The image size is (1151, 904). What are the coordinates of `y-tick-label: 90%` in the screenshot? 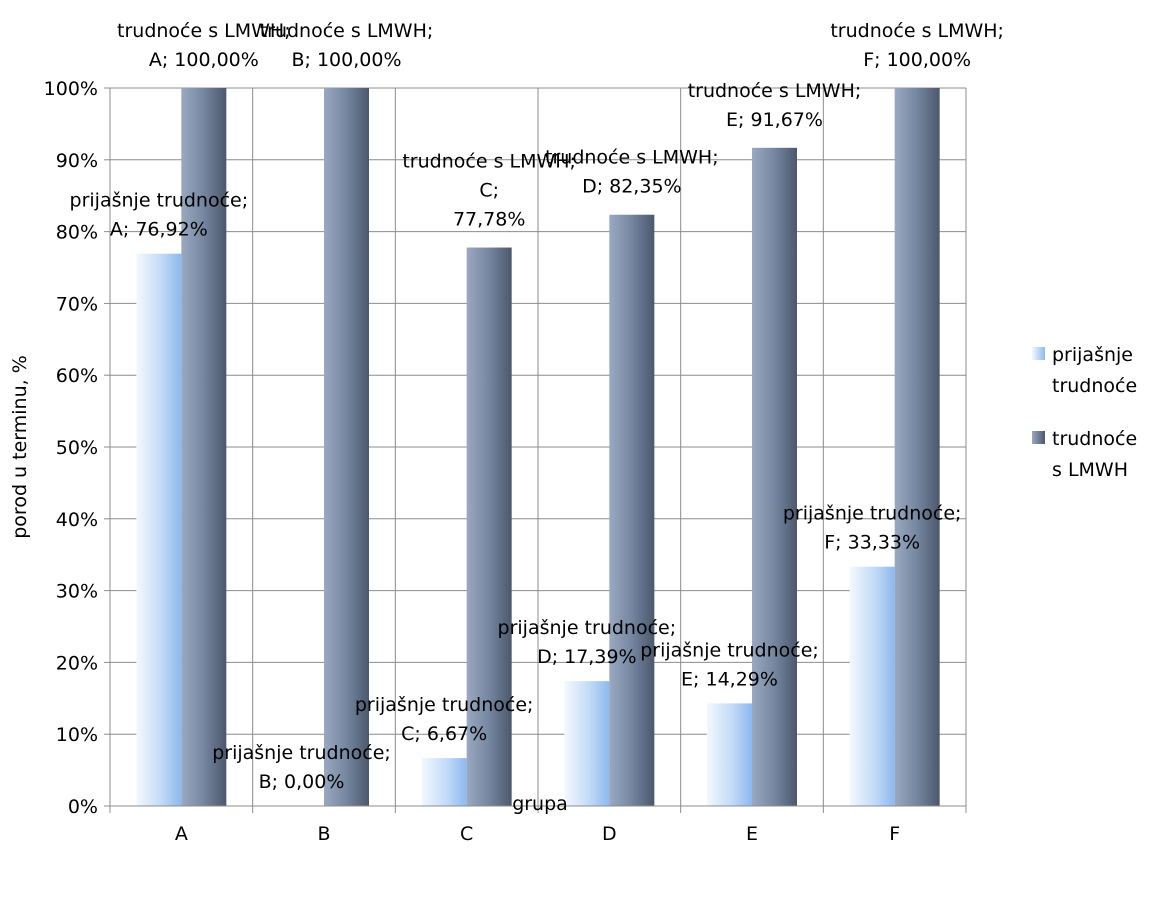 It's located at (77, 161).